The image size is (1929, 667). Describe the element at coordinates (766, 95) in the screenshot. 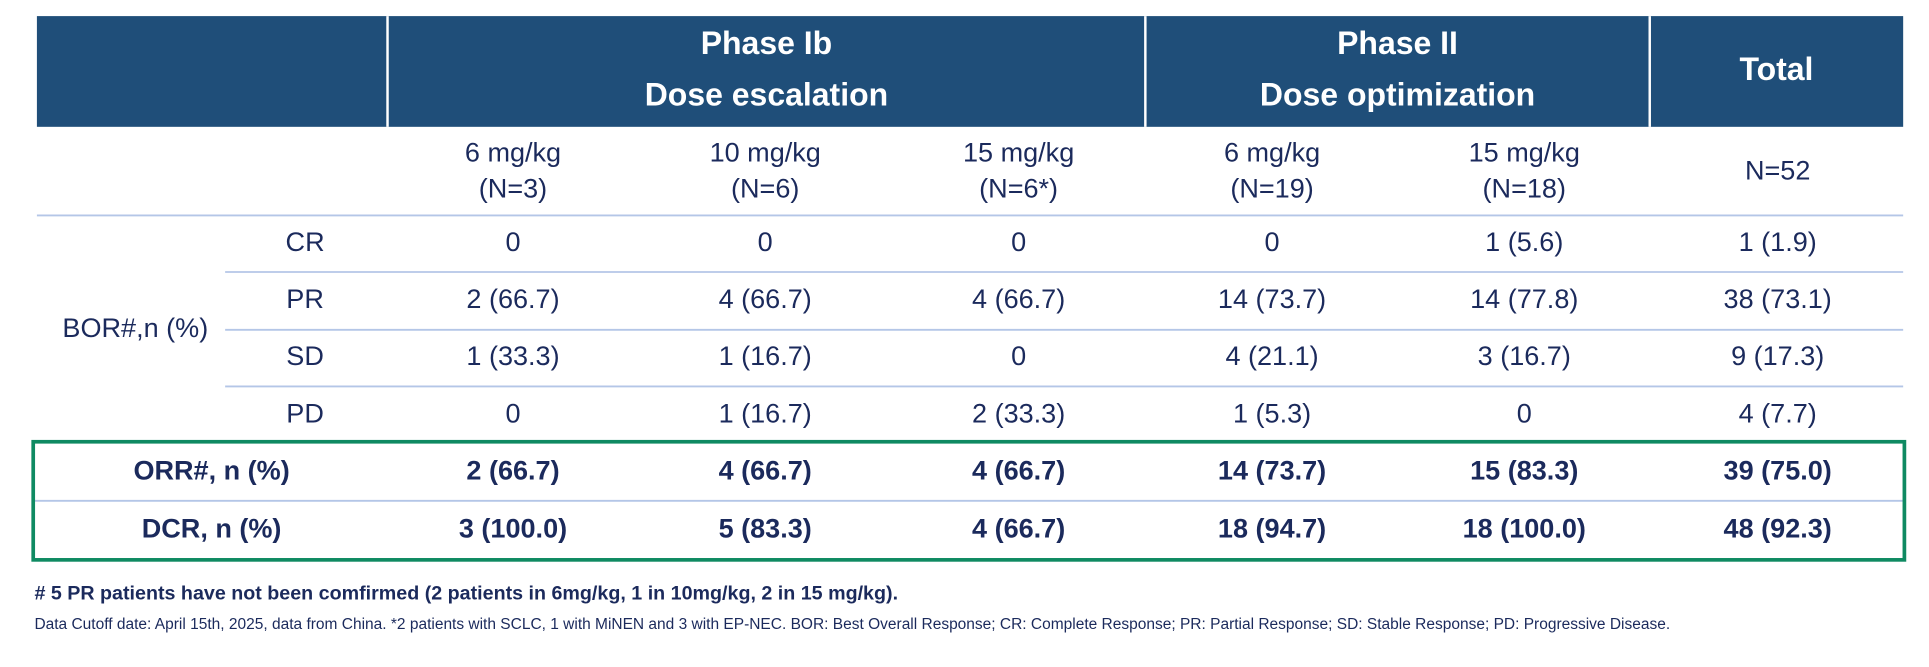

I see `group-header: Dose escalation` at that location.